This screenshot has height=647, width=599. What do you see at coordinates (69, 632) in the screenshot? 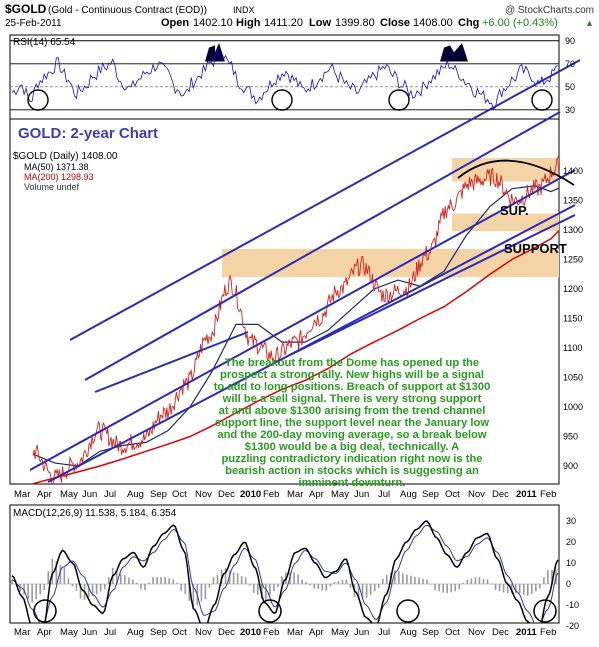
I see `x-tick-label: May` at bounding box center [69, 632].